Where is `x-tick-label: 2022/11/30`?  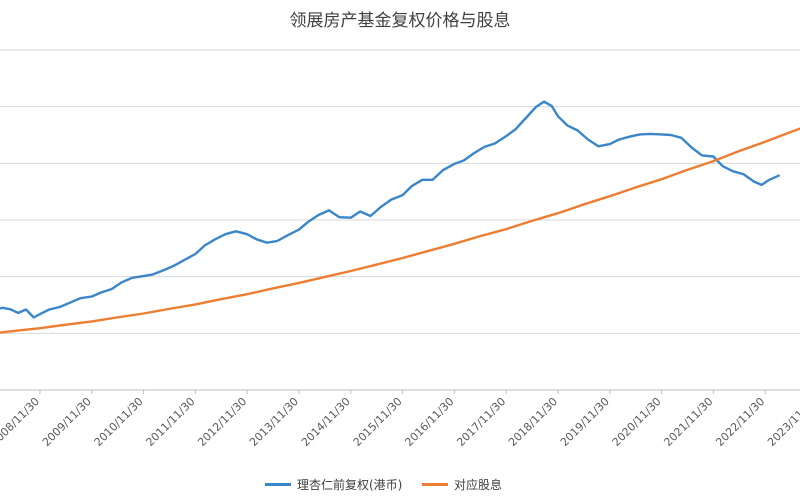
x-tick-label: 2022/11/30 is located at coordinates (740, 422).